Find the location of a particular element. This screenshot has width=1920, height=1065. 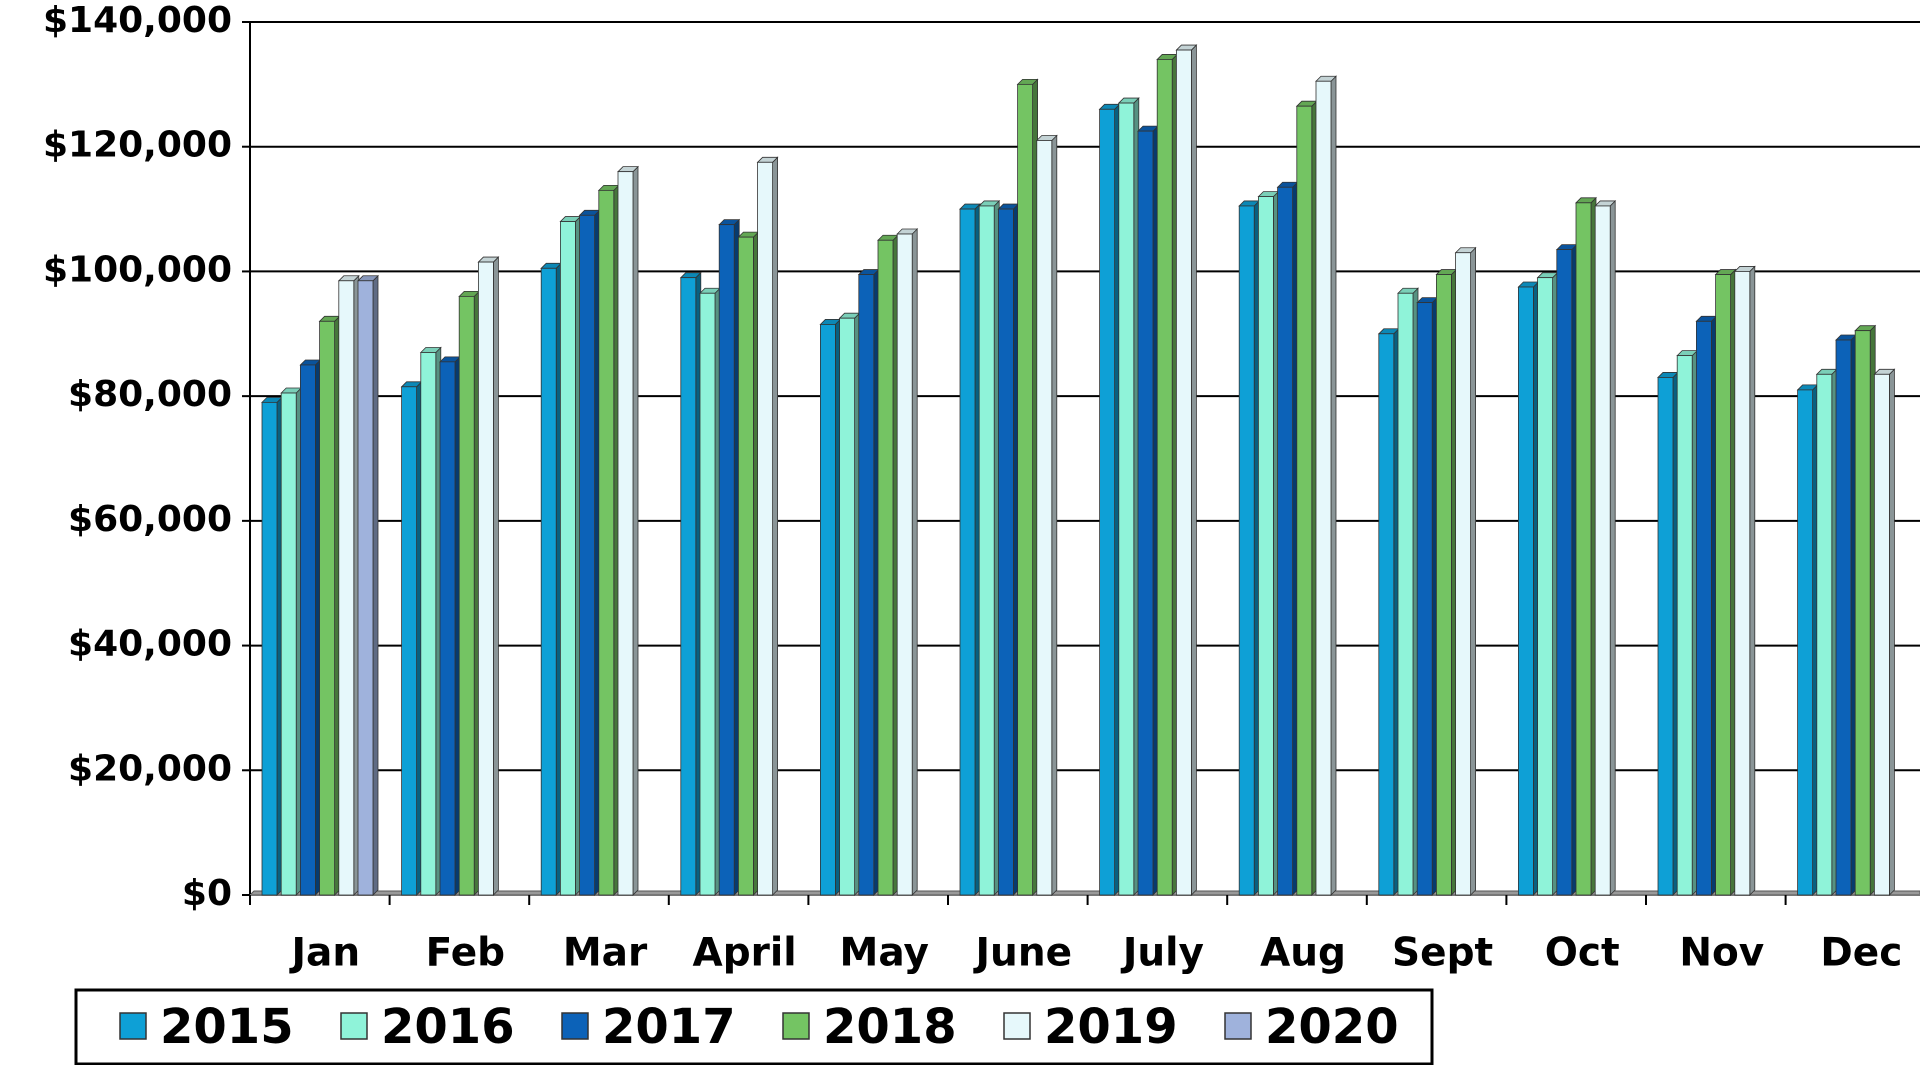

legend-label: 2015 is located at coordinates (227, 1027).